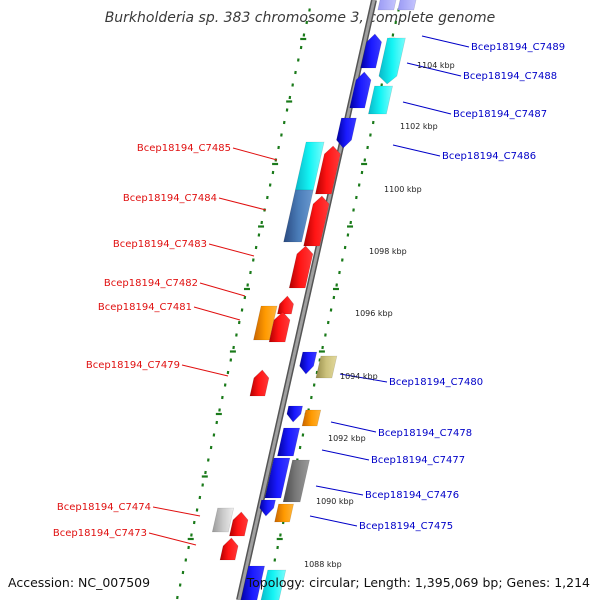 Image resolution: width=600 pixels, height=600 pixels. I want to click on kbp-label: 1104 kbp, so click(436, 65).